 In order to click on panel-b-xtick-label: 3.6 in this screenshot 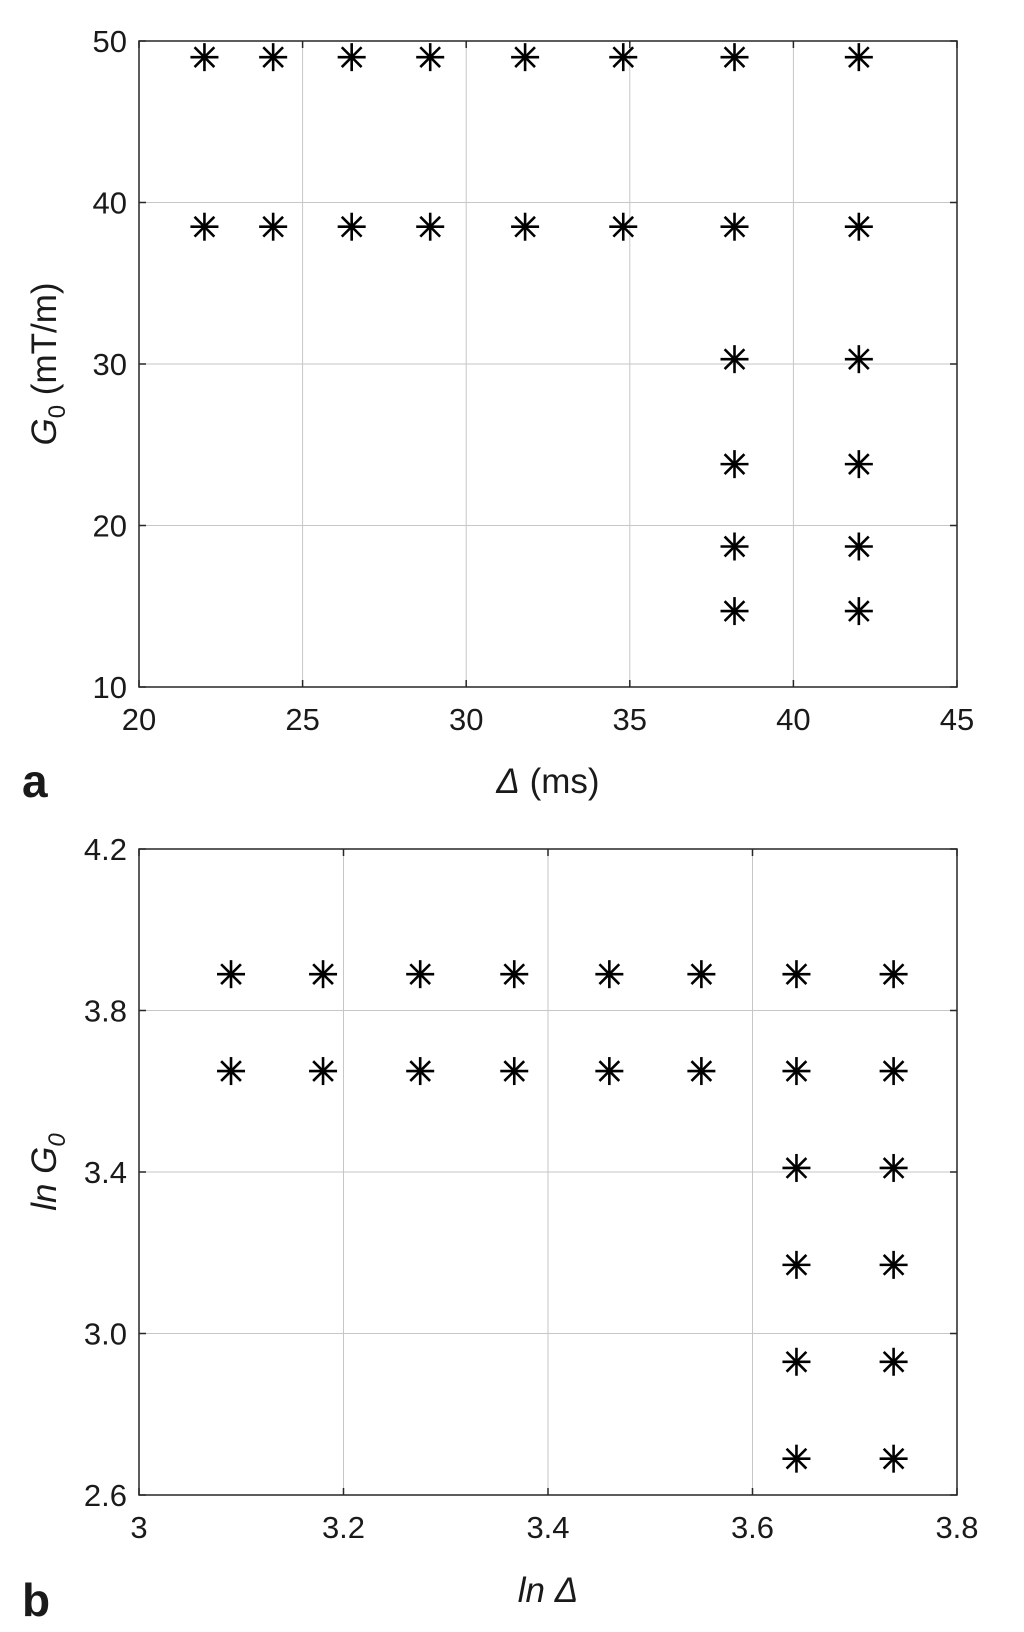, I will do `click(752, 1527)`.